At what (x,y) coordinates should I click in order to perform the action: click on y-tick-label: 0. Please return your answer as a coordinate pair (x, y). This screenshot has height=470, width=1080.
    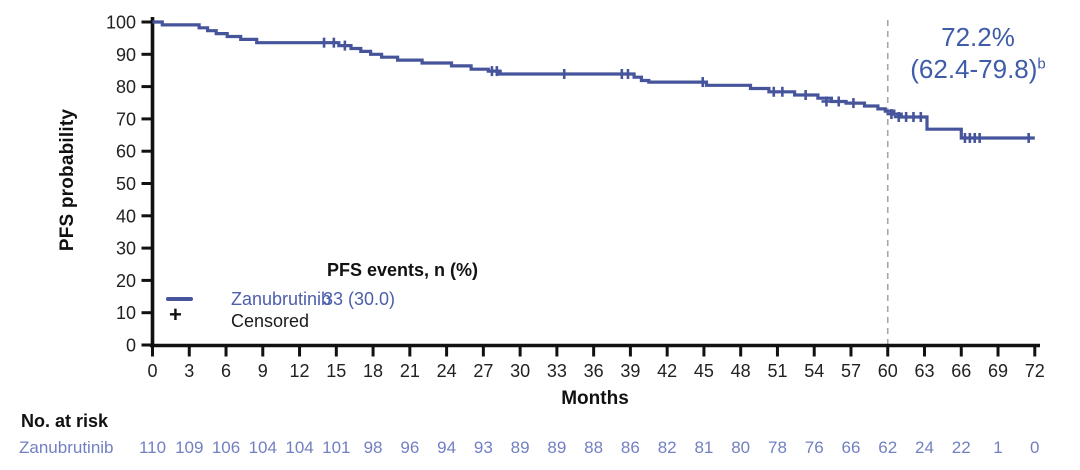
    Looking at the image, I should click on (131, 346).